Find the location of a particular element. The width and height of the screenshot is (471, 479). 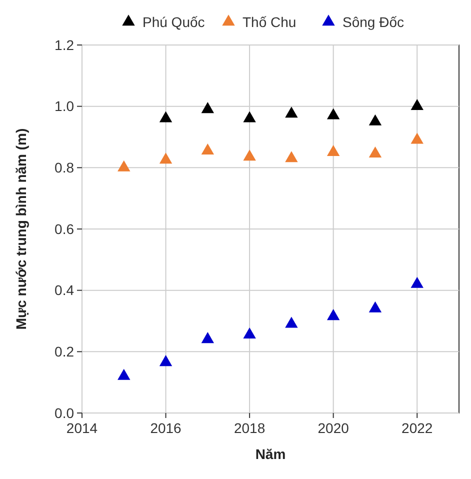

y-tick-label: 1.0 is located at coordinates (64, 106).